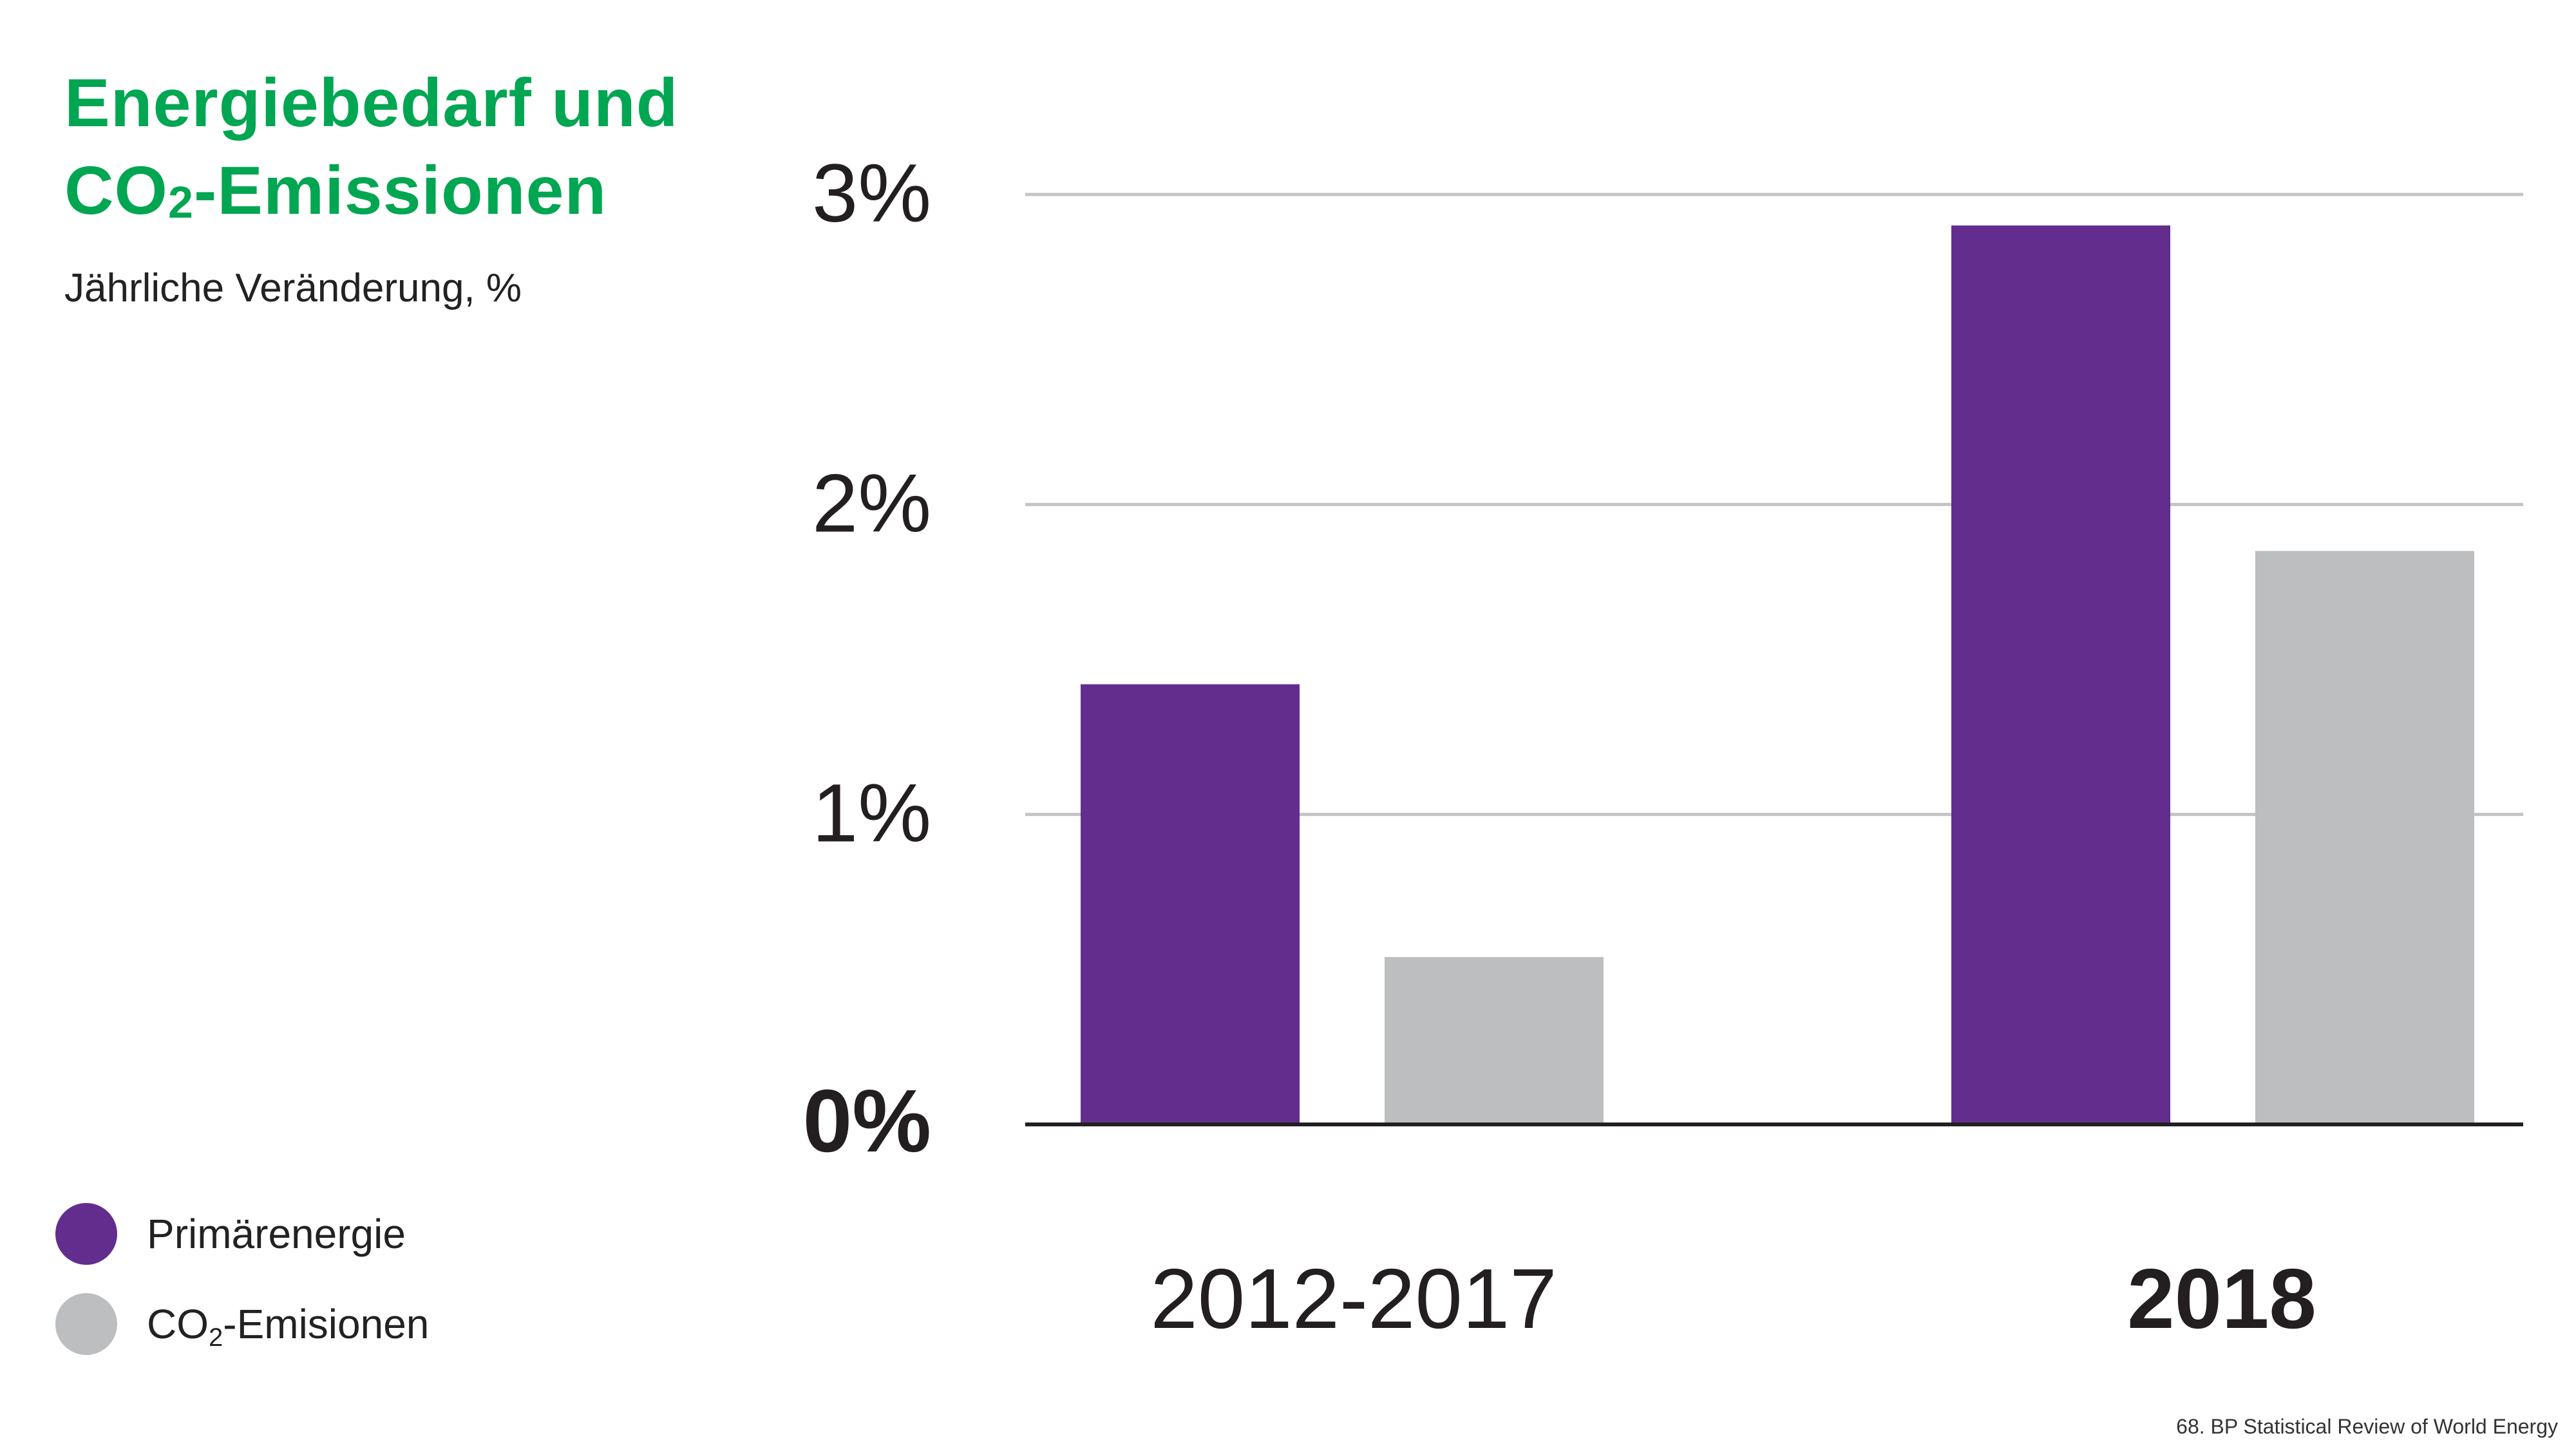  I want to click on legend-item-co2-emissions: CO2-Emisionen, so click(242, 1324).